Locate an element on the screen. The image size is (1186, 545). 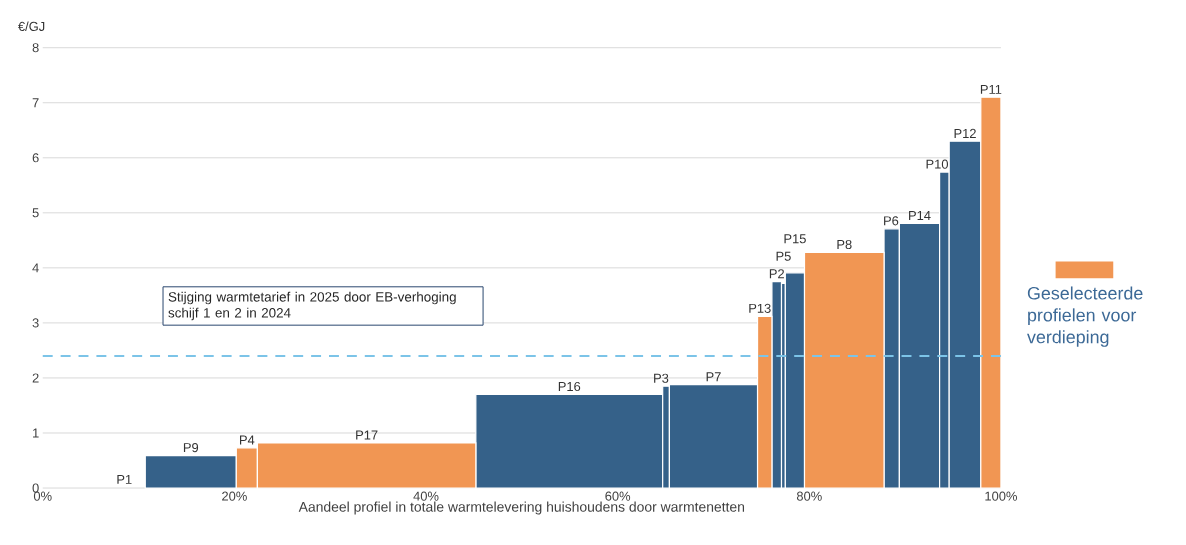
annotation: P13 is located at coordinates (760, 308).